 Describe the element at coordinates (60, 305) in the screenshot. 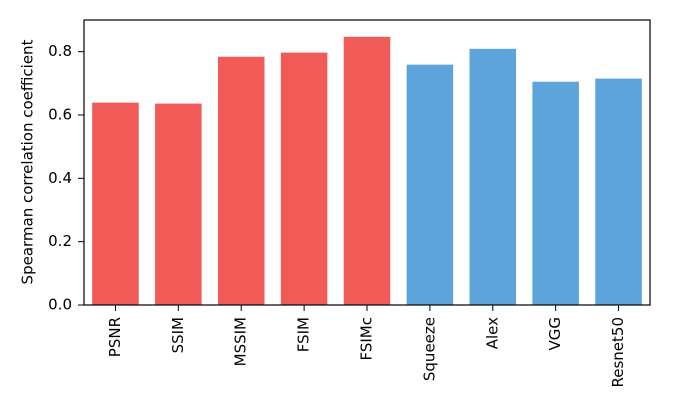

I see `y-tick-label: 0.0` at that location.